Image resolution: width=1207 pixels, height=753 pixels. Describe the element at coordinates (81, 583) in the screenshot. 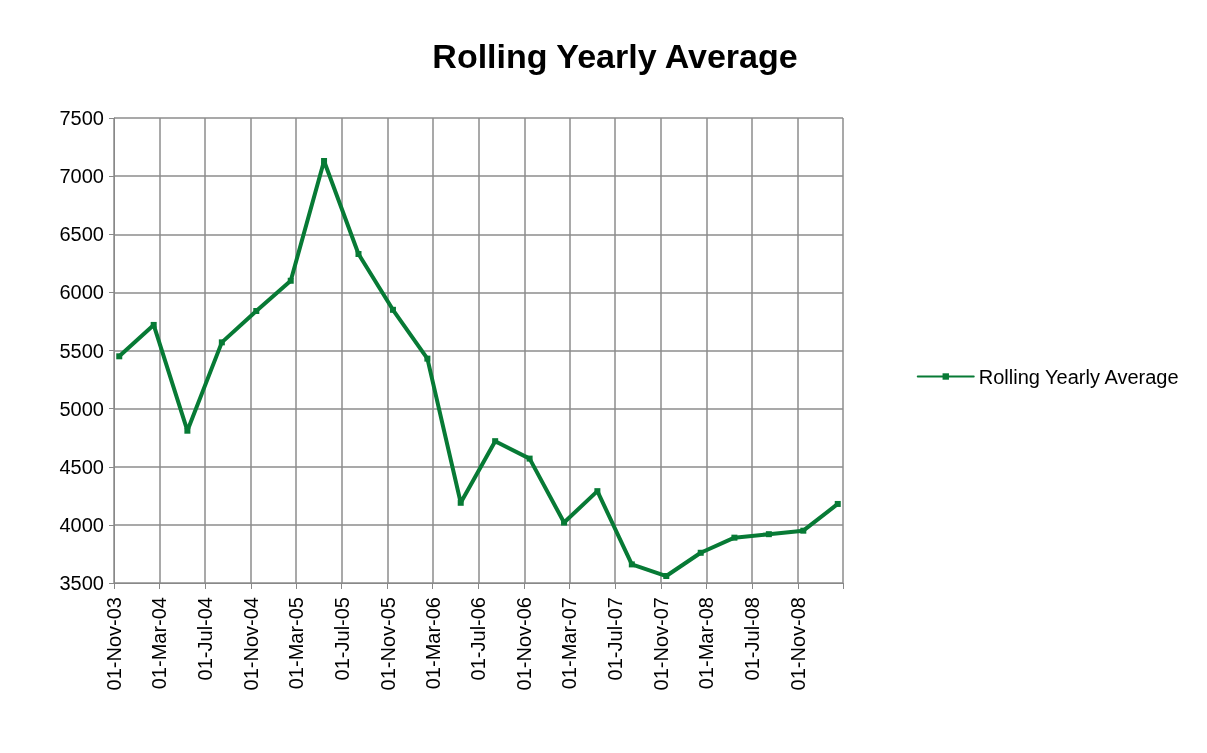

I see `y-tick-label: 3500` at that location.